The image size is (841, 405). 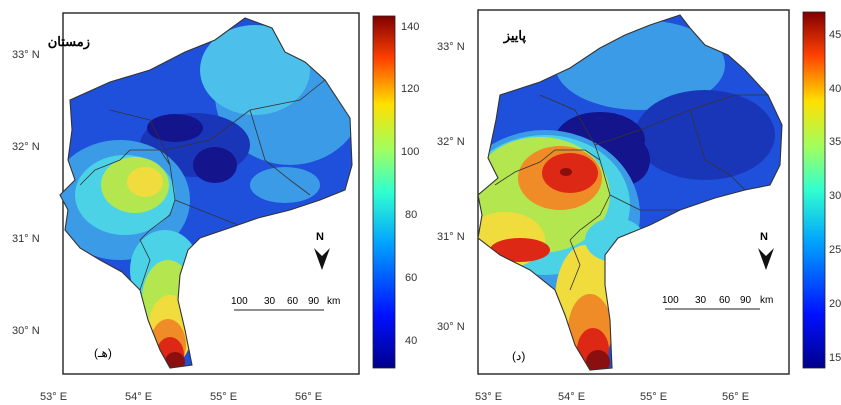 I want to click on colorbar-tick: 35, so click(x=835, y=142).